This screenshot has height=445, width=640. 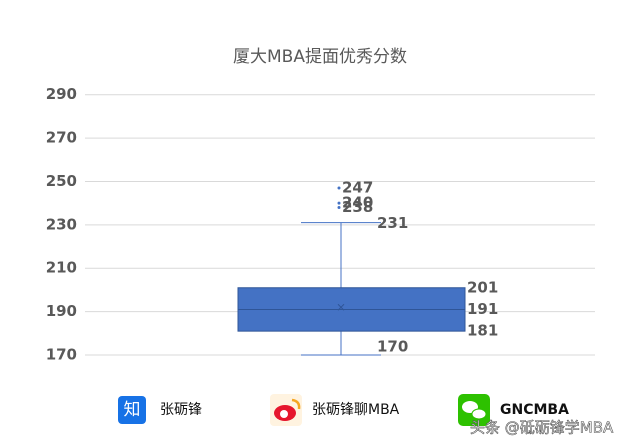 I want to click on weibo-icon-arc, so click(x=296, y=404).